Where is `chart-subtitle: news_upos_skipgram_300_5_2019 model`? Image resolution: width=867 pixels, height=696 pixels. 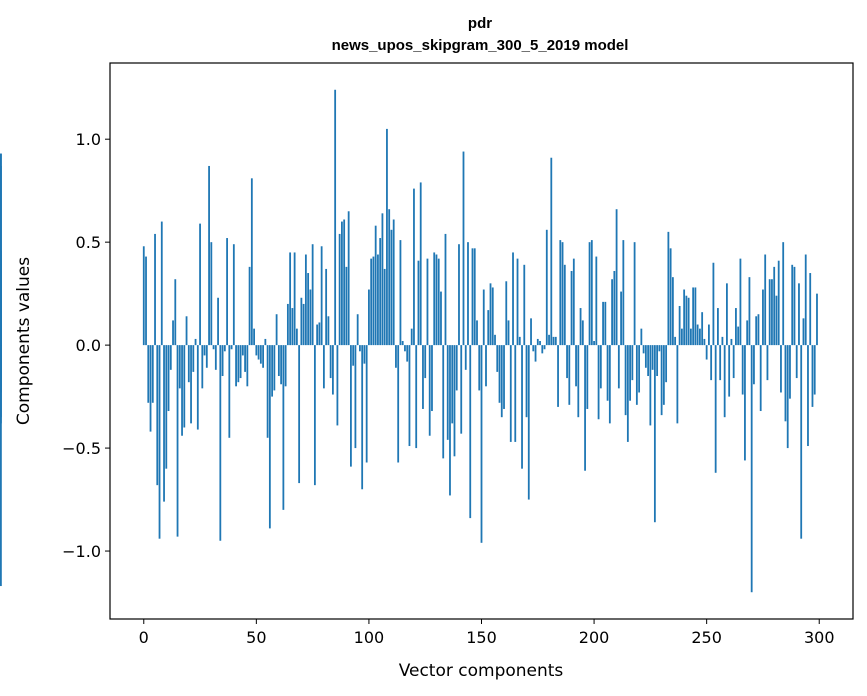
chart-subtitle: news_upos_skipgram_300_5_2019 model is located at coordinates (480, 45).